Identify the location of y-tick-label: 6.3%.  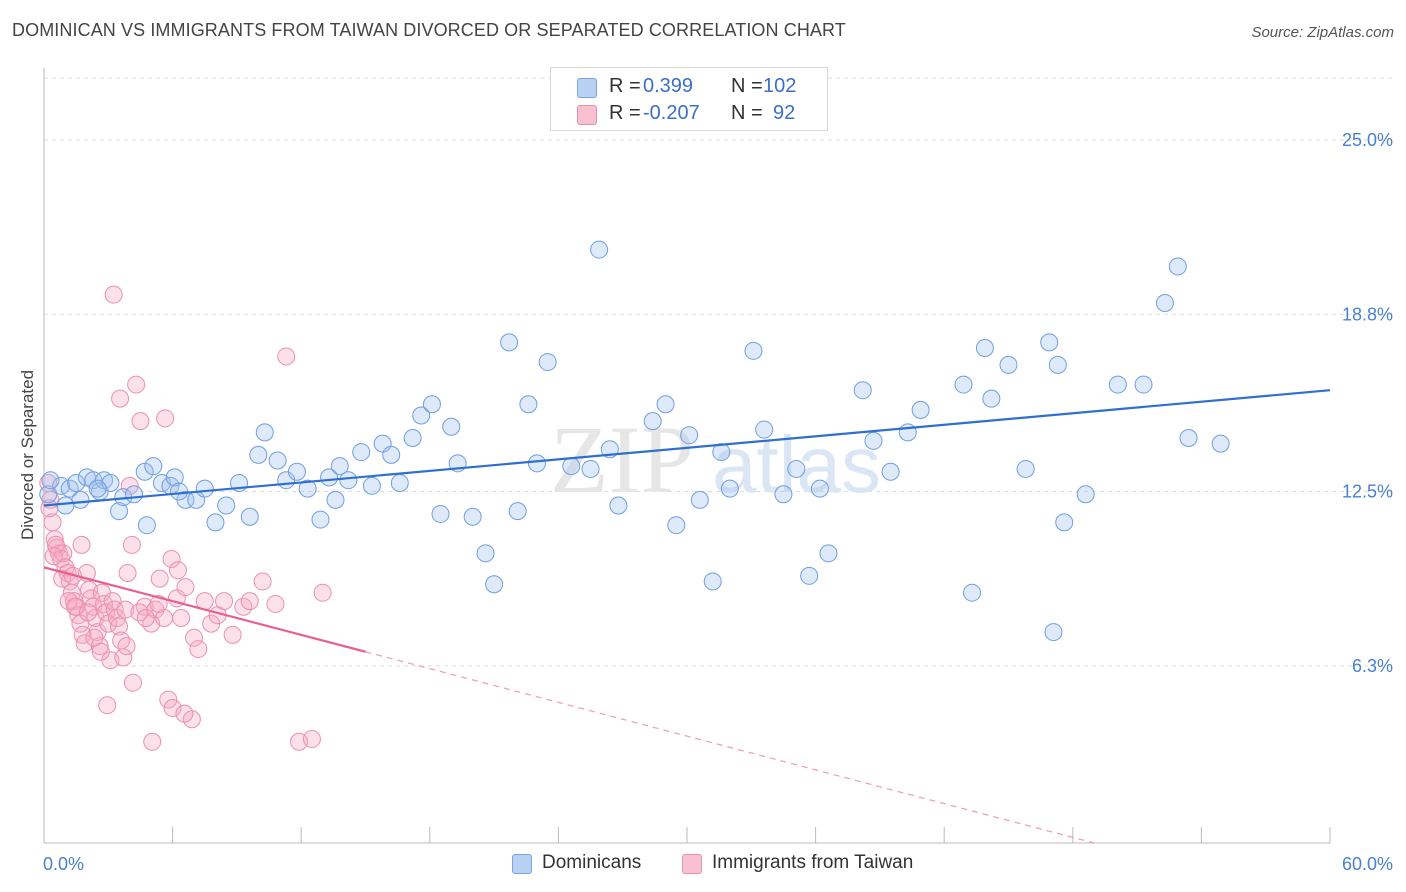
(1372, 666).